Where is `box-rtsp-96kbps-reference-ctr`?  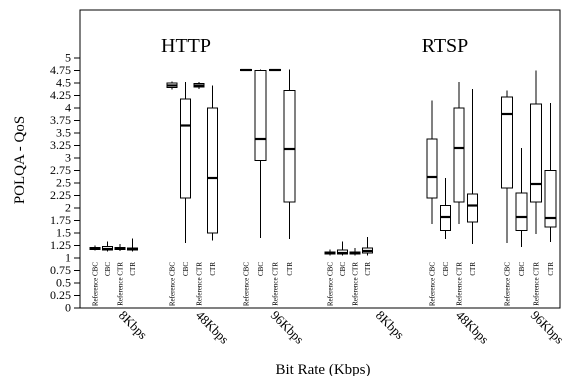
box-rtsp-96kbps-reference-ctr is located at coordinates (536, 152).